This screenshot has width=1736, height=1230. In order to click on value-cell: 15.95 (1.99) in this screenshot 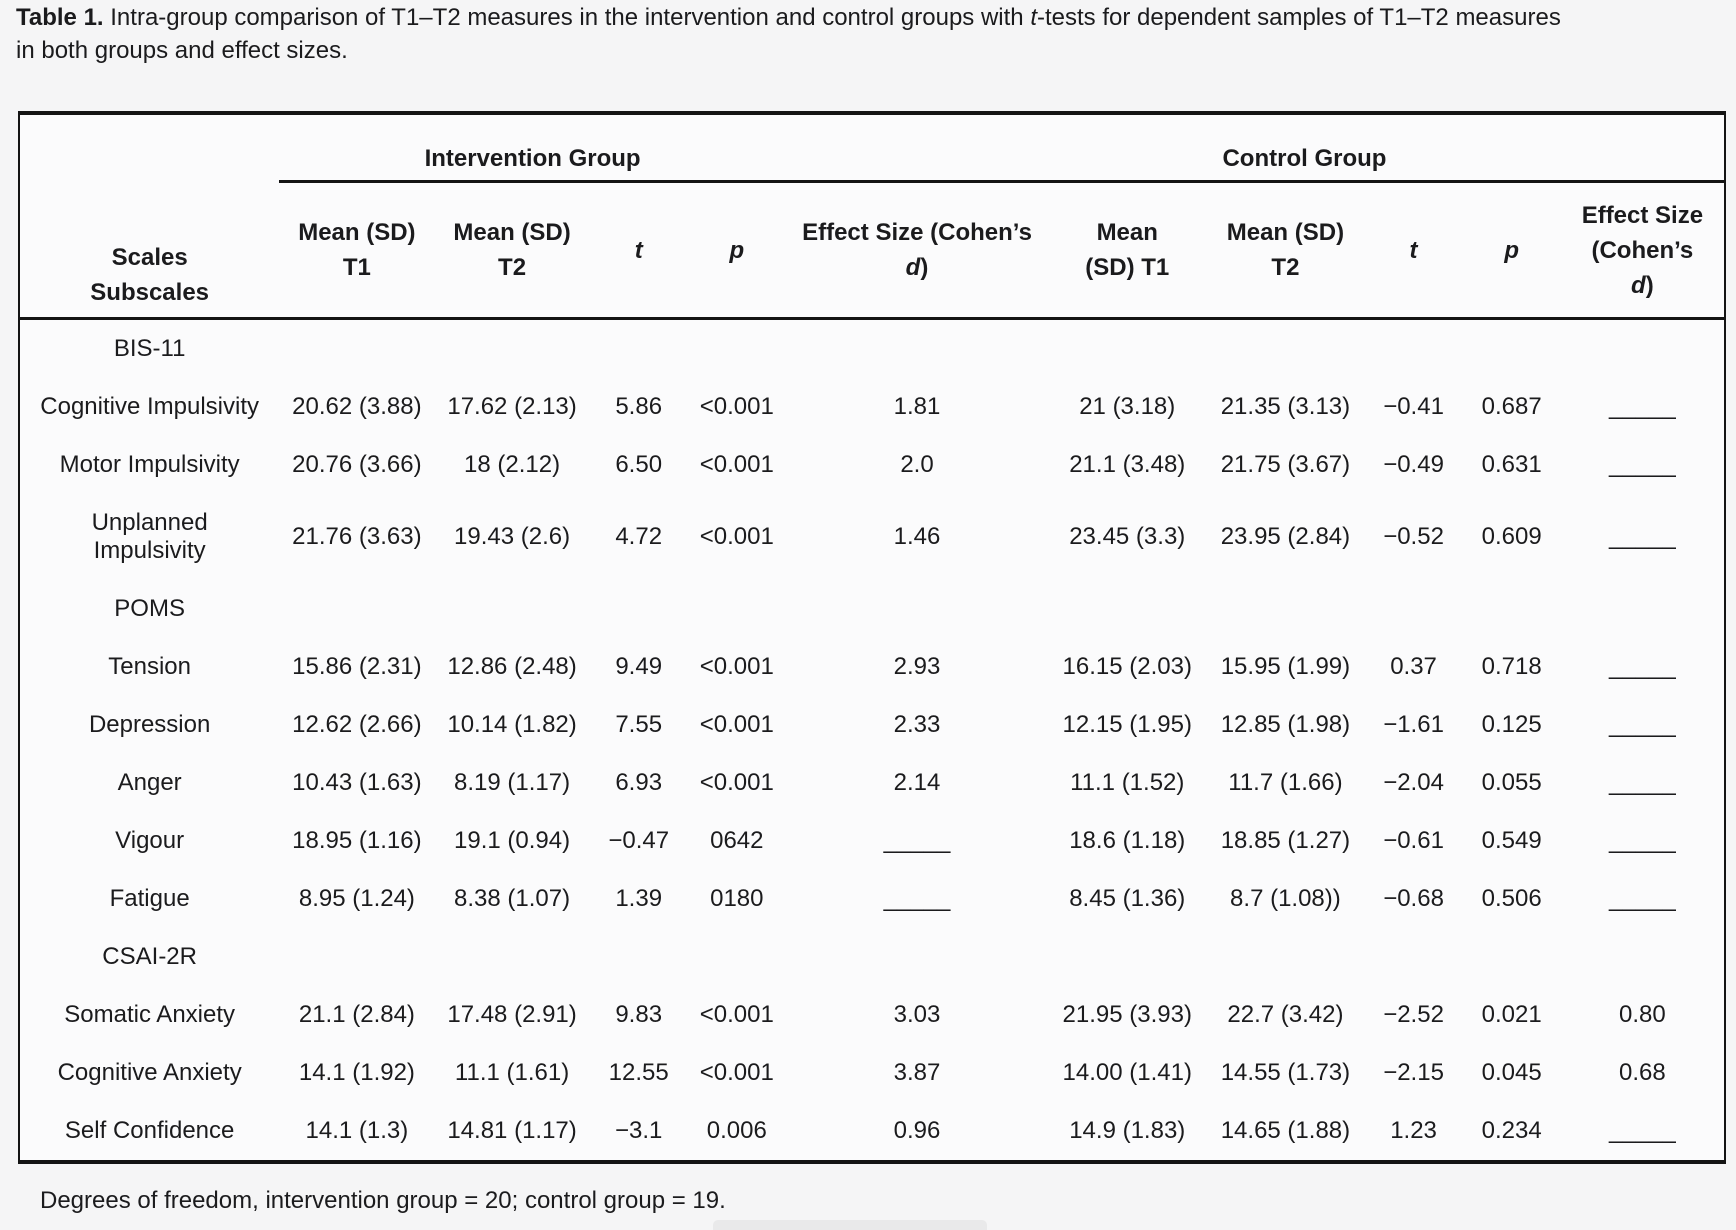, I will do `click(1285, 666)`.